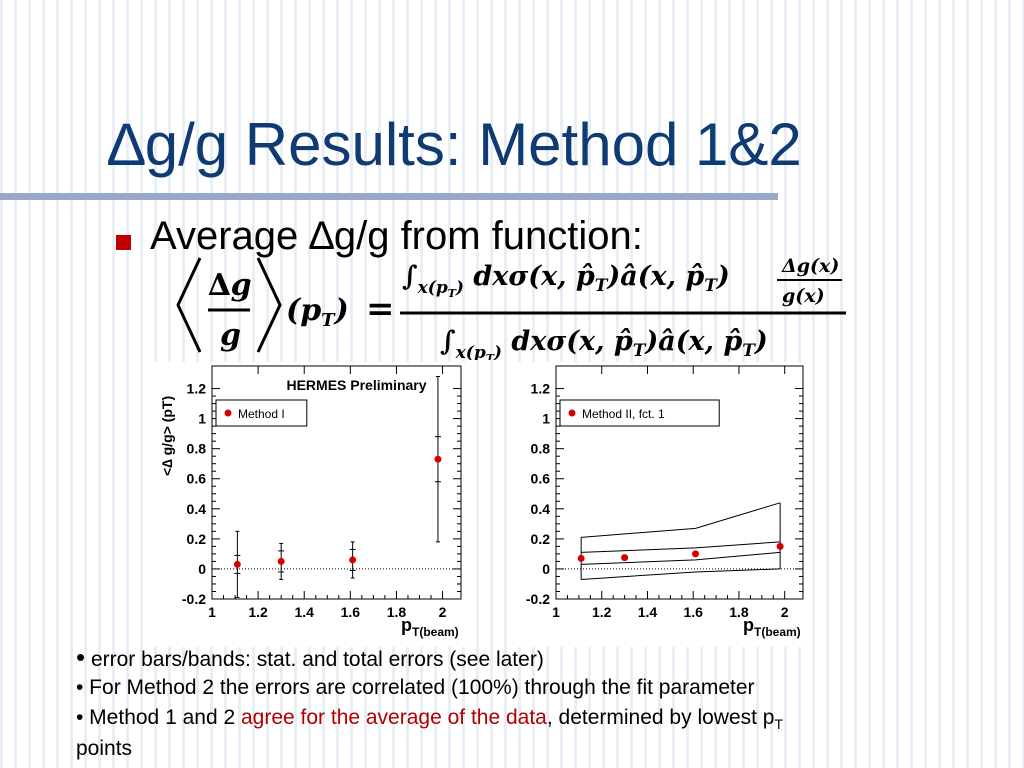  What do you see at coordinates (681, 547) in the screenshot?
I see `band-inner-upper` at bounding box center [681, 547].